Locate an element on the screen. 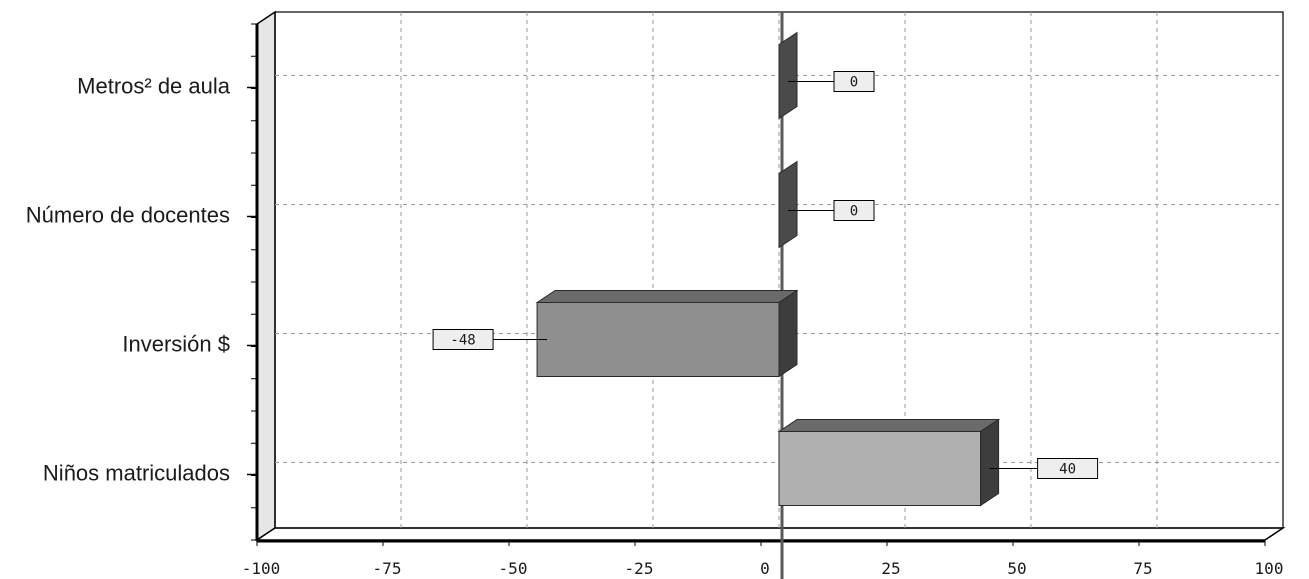  category-label: Inversión $ is located at coordinates (176, 344).